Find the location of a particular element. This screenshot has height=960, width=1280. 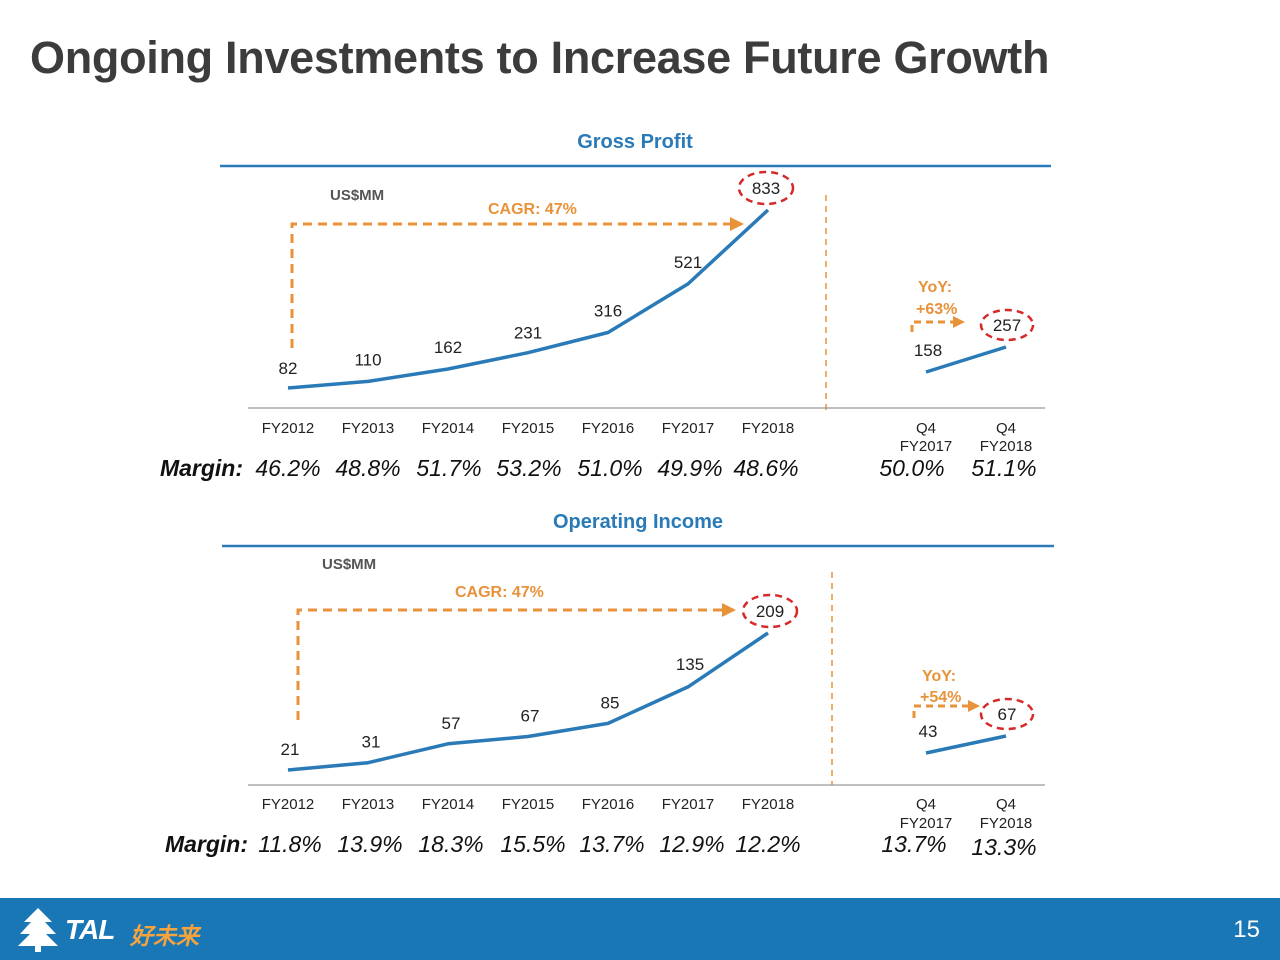

oi-data-label-q4-fy2017: 43 is located at coordinates (928, 731).